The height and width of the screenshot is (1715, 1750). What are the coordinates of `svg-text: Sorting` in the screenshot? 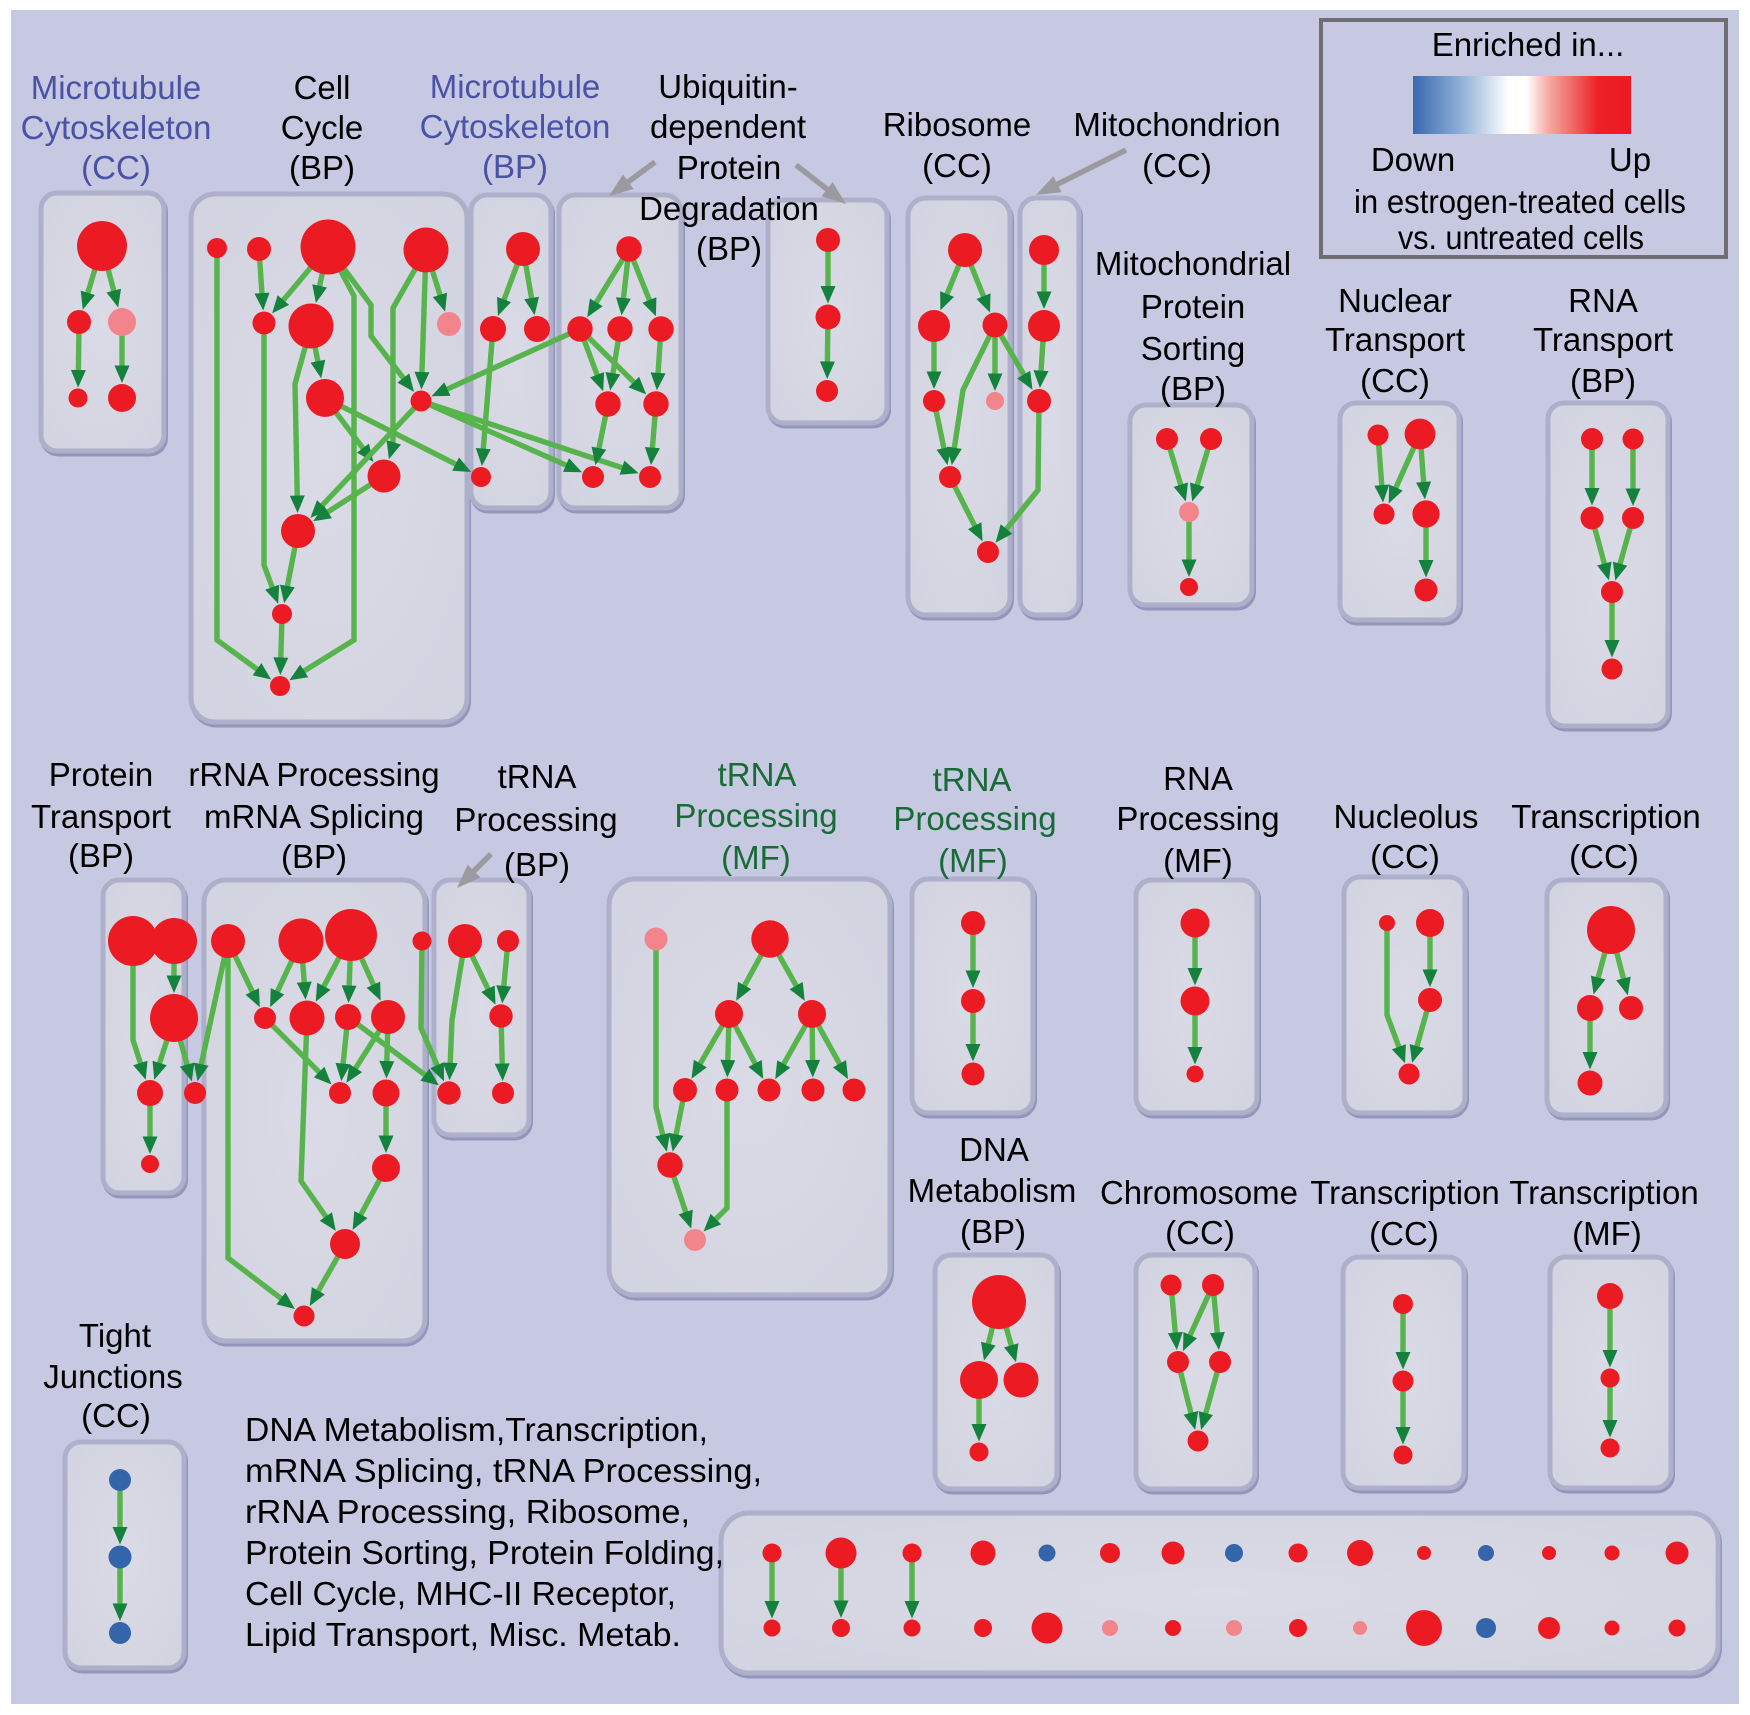 It's located at (1193, 348).